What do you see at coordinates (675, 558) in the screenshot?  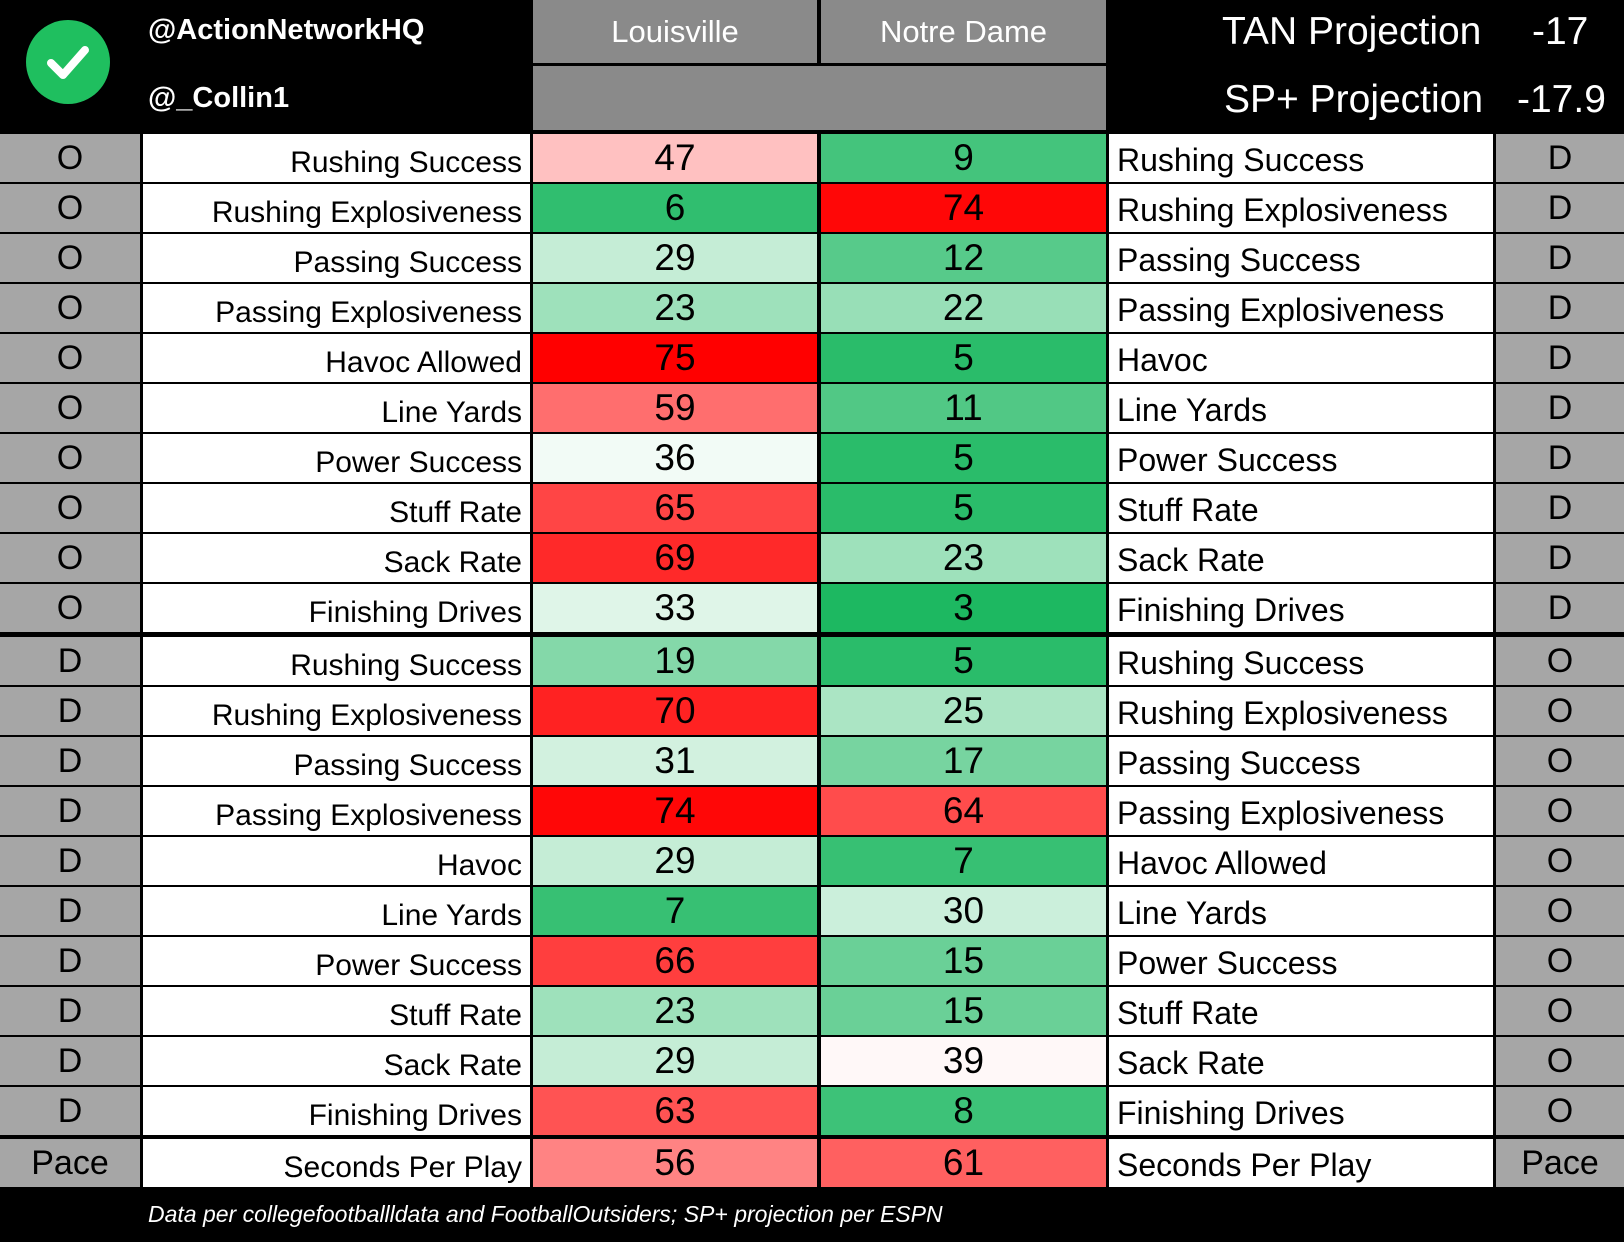 I see `louisville-rank-cell: 69` at bounding box center [675, 558].